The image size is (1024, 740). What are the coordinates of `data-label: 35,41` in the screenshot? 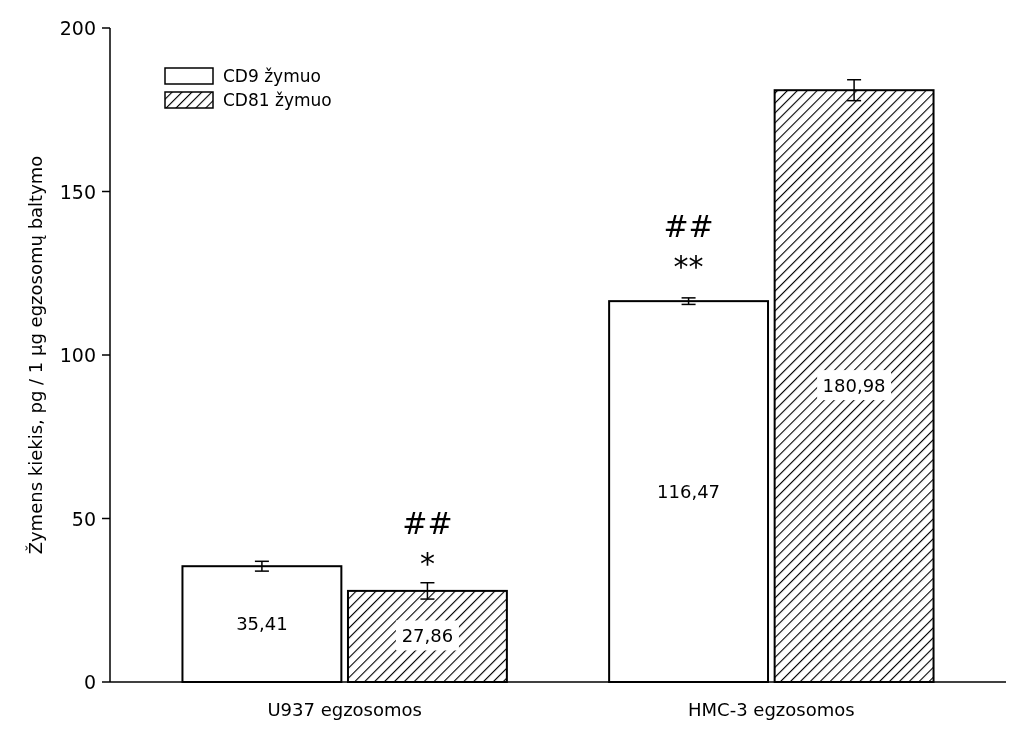 It's located at (262, 624).